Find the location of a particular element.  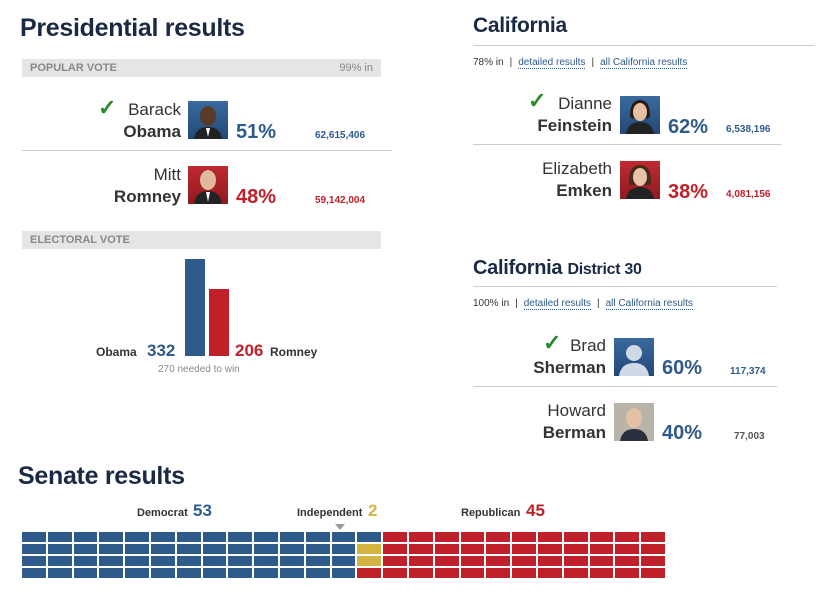

obama-photo is located at coordinates (208, 120).